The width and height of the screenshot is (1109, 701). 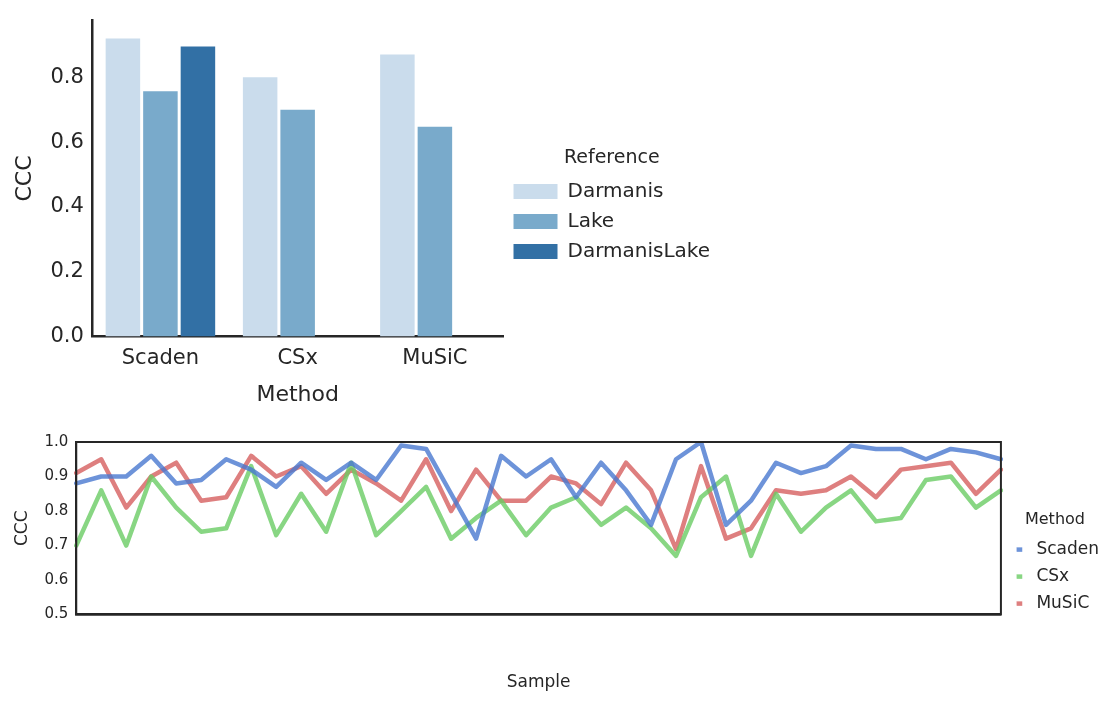 I want to click on x-tick-label: MuSiC, so click(x=435, y=357).